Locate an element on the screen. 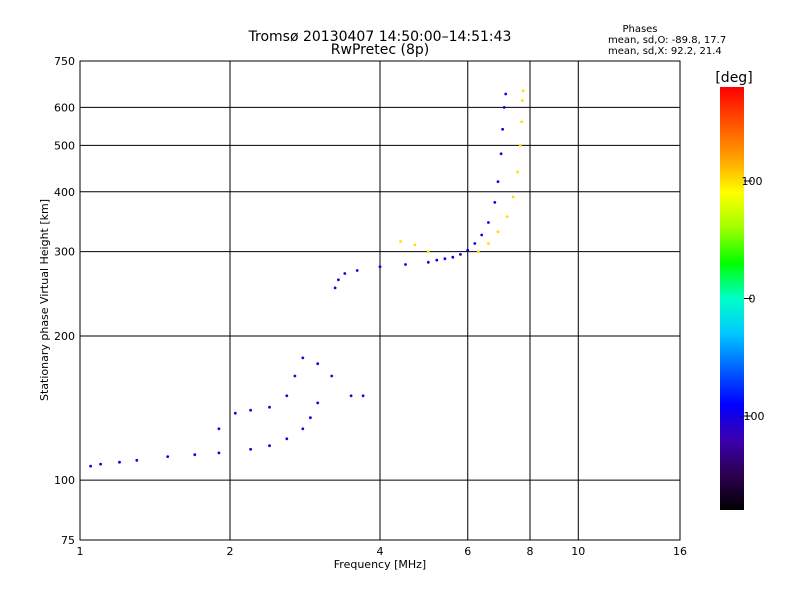 The image size is (800, 600). y-tick-label: 500 is located at coordinates (64, 145).